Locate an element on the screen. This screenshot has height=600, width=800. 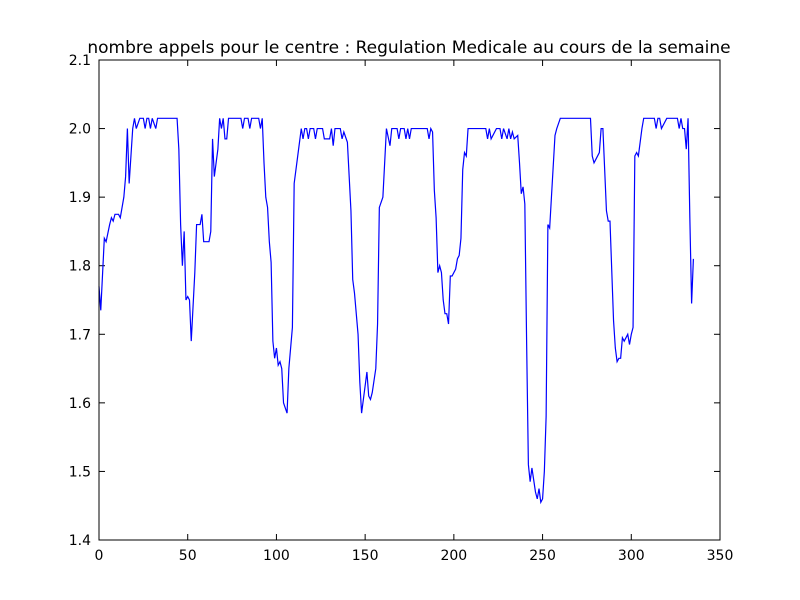
y-tick-label: 1.6 is located at coordinates (80, 404).